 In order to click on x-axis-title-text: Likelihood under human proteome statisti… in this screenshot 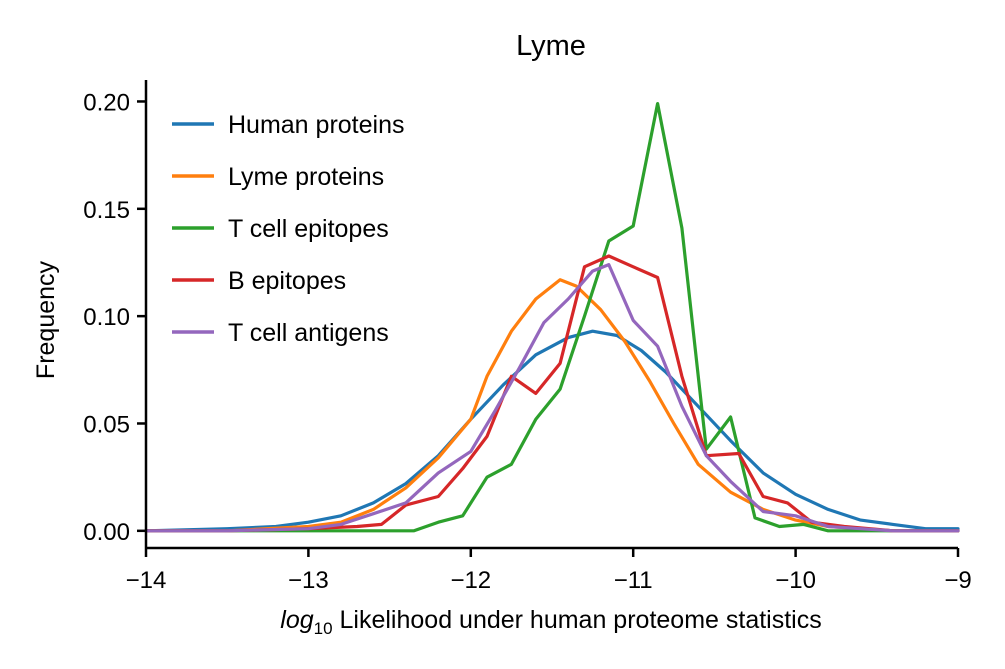, I will do `click(577, 620)`.